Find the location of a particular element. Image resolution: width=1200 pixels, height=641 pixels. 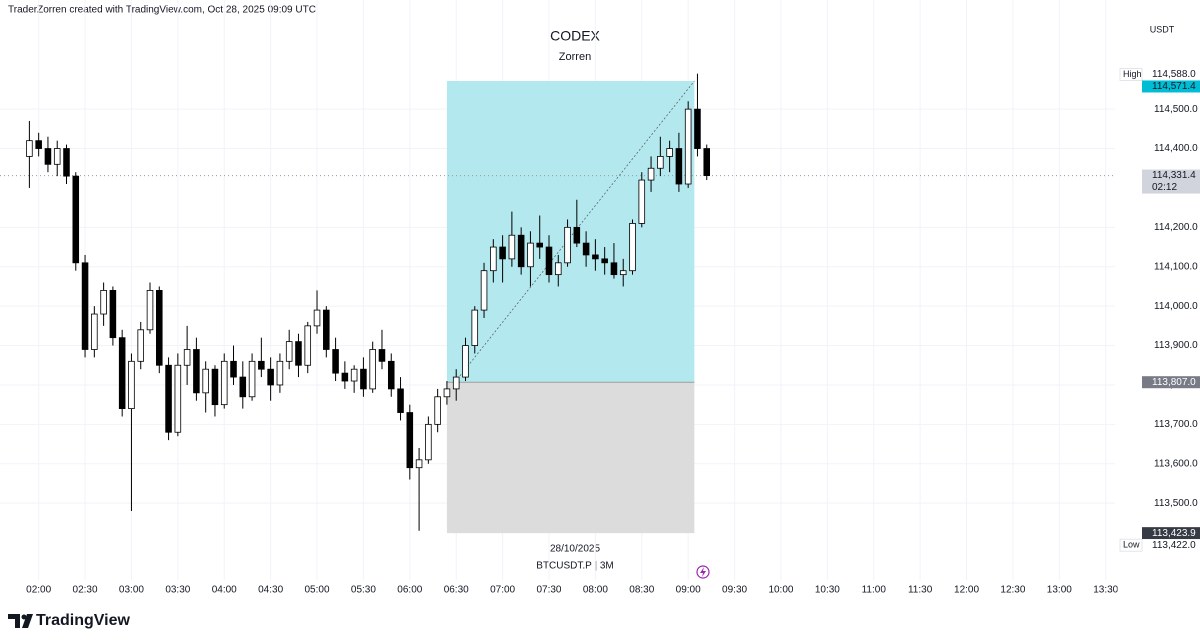

brand: TradingView is located at coordinates (83, 620).